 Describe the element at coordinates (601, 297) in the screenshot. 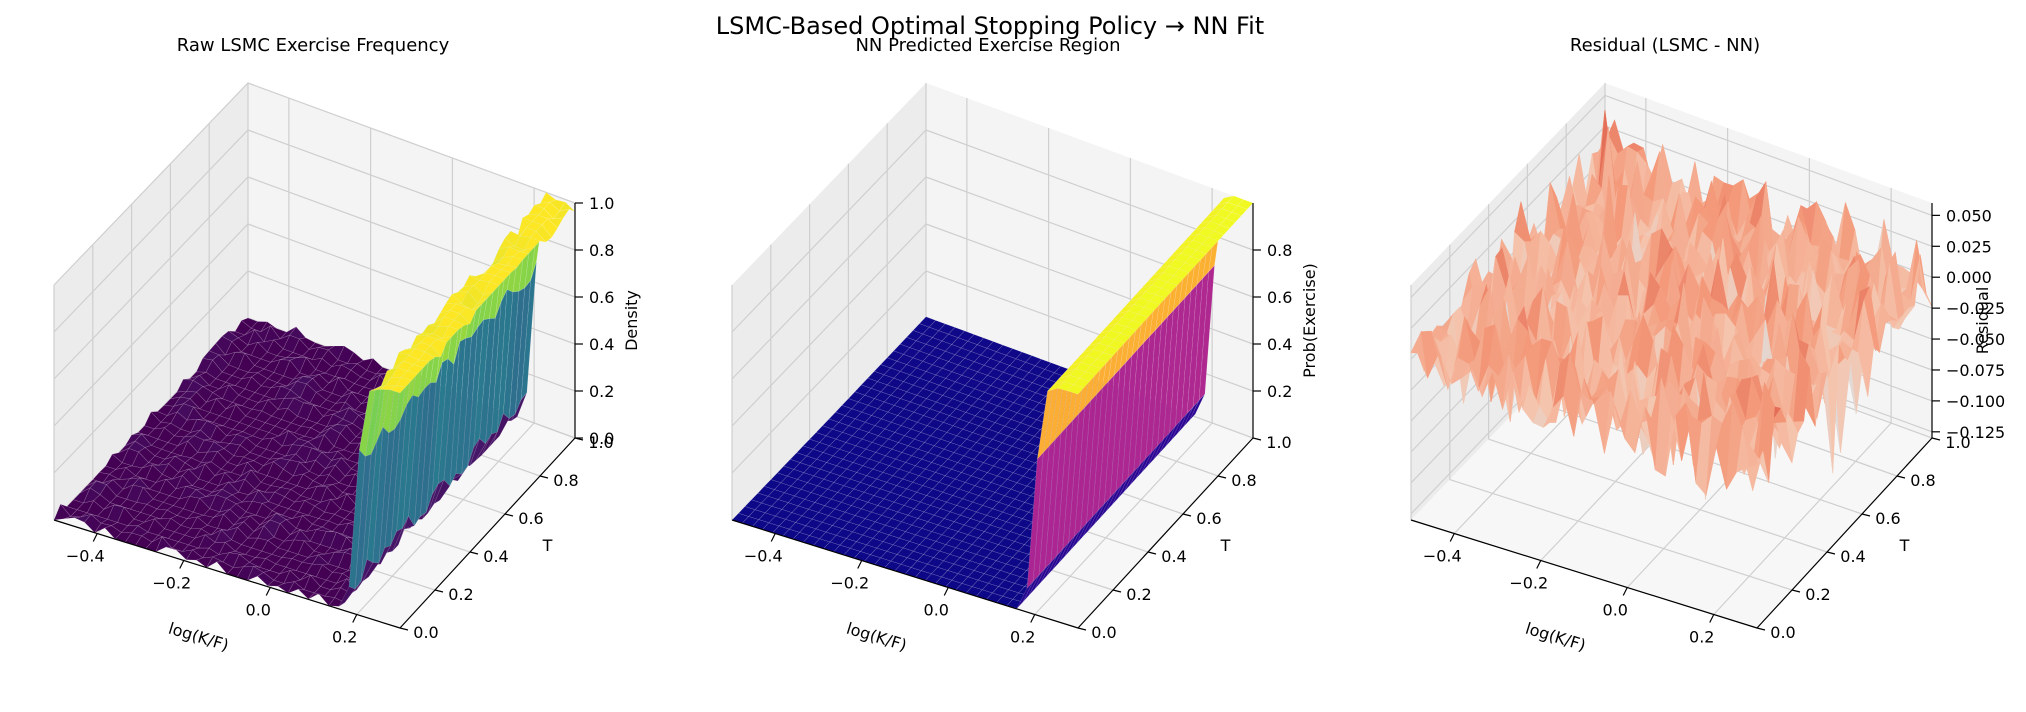

I see `z-tick-label: 0.6` at that location.